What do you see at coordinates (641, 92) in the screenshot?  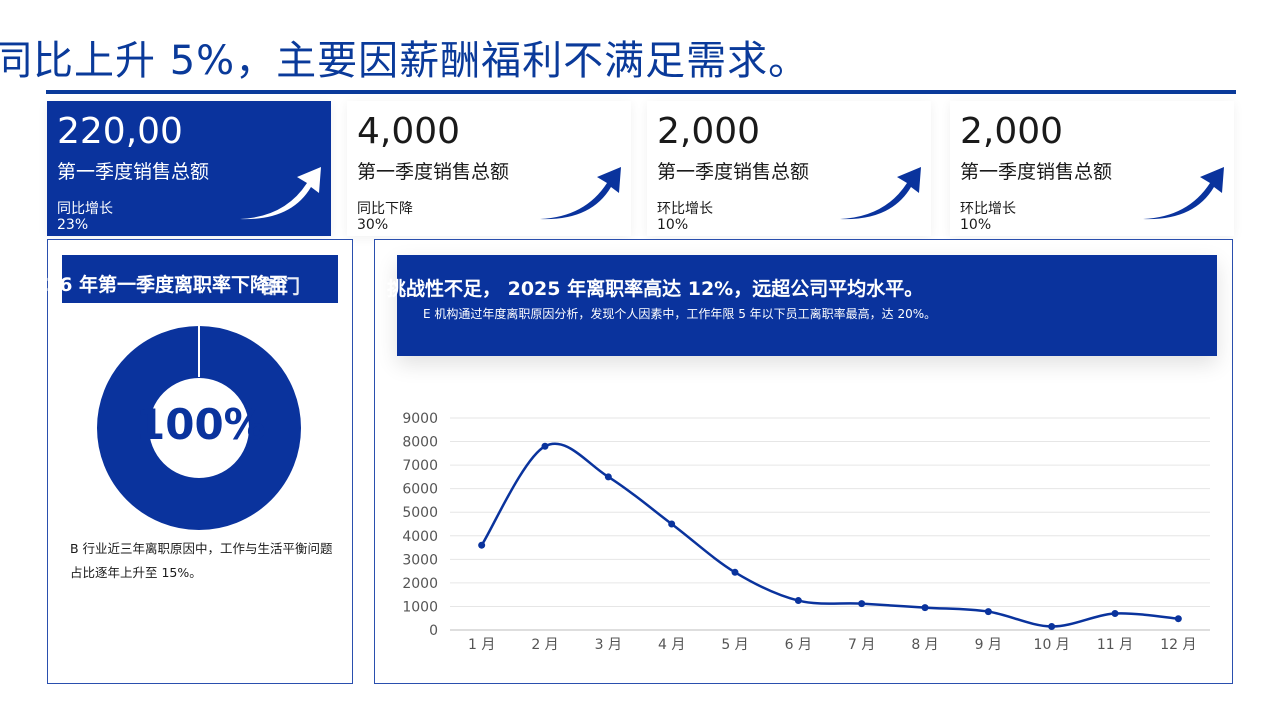 I see `header-rule` at bounding box center [641, 92].